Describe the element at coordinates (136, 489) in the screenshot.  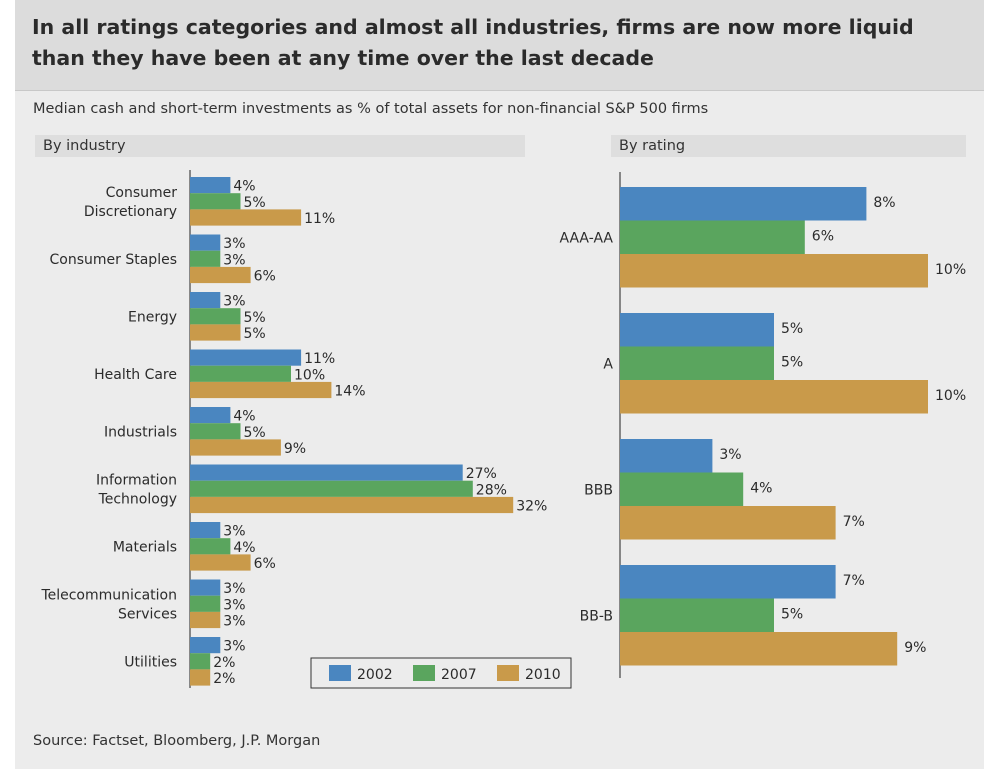
I see `industry-category-label: Information Technology` at that location.